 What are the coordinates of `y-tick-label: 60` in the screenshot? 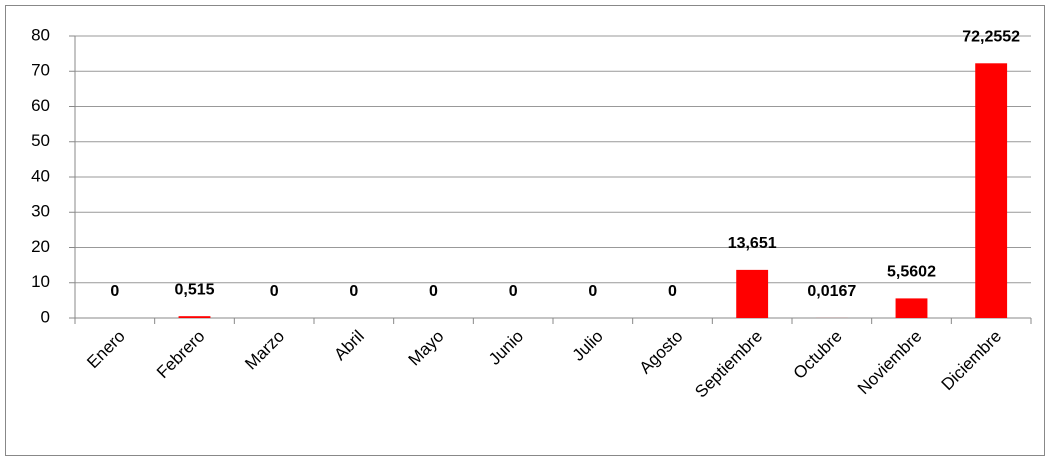 It's located at (40, 105).